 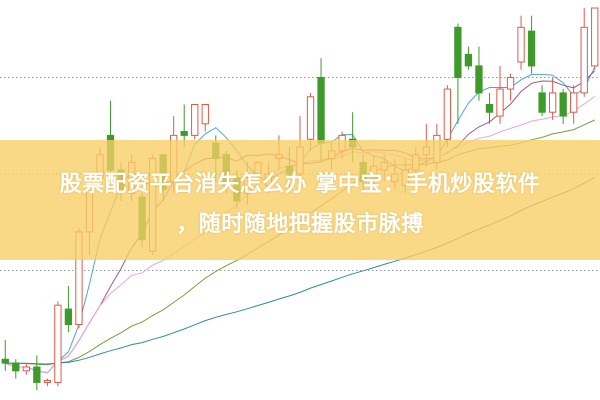 I want to click on headline-line-2: ，随时随地把握股市脉搏, so click(x=300, y=224).